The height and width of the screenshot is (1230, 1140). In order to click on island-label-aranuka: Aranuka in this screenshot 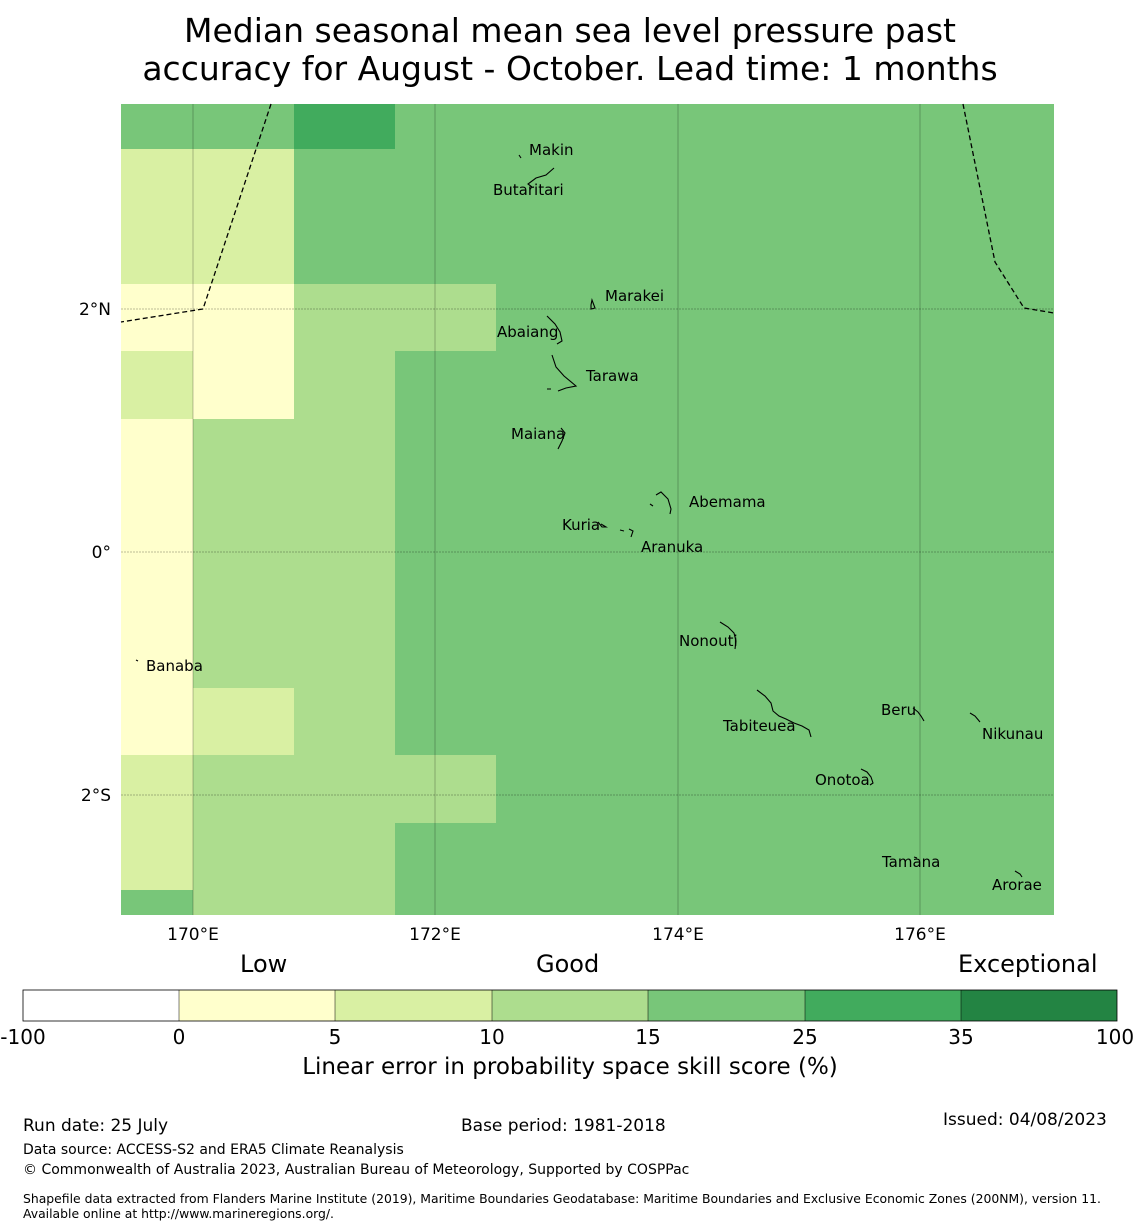, I will do `click(672, 547)`.